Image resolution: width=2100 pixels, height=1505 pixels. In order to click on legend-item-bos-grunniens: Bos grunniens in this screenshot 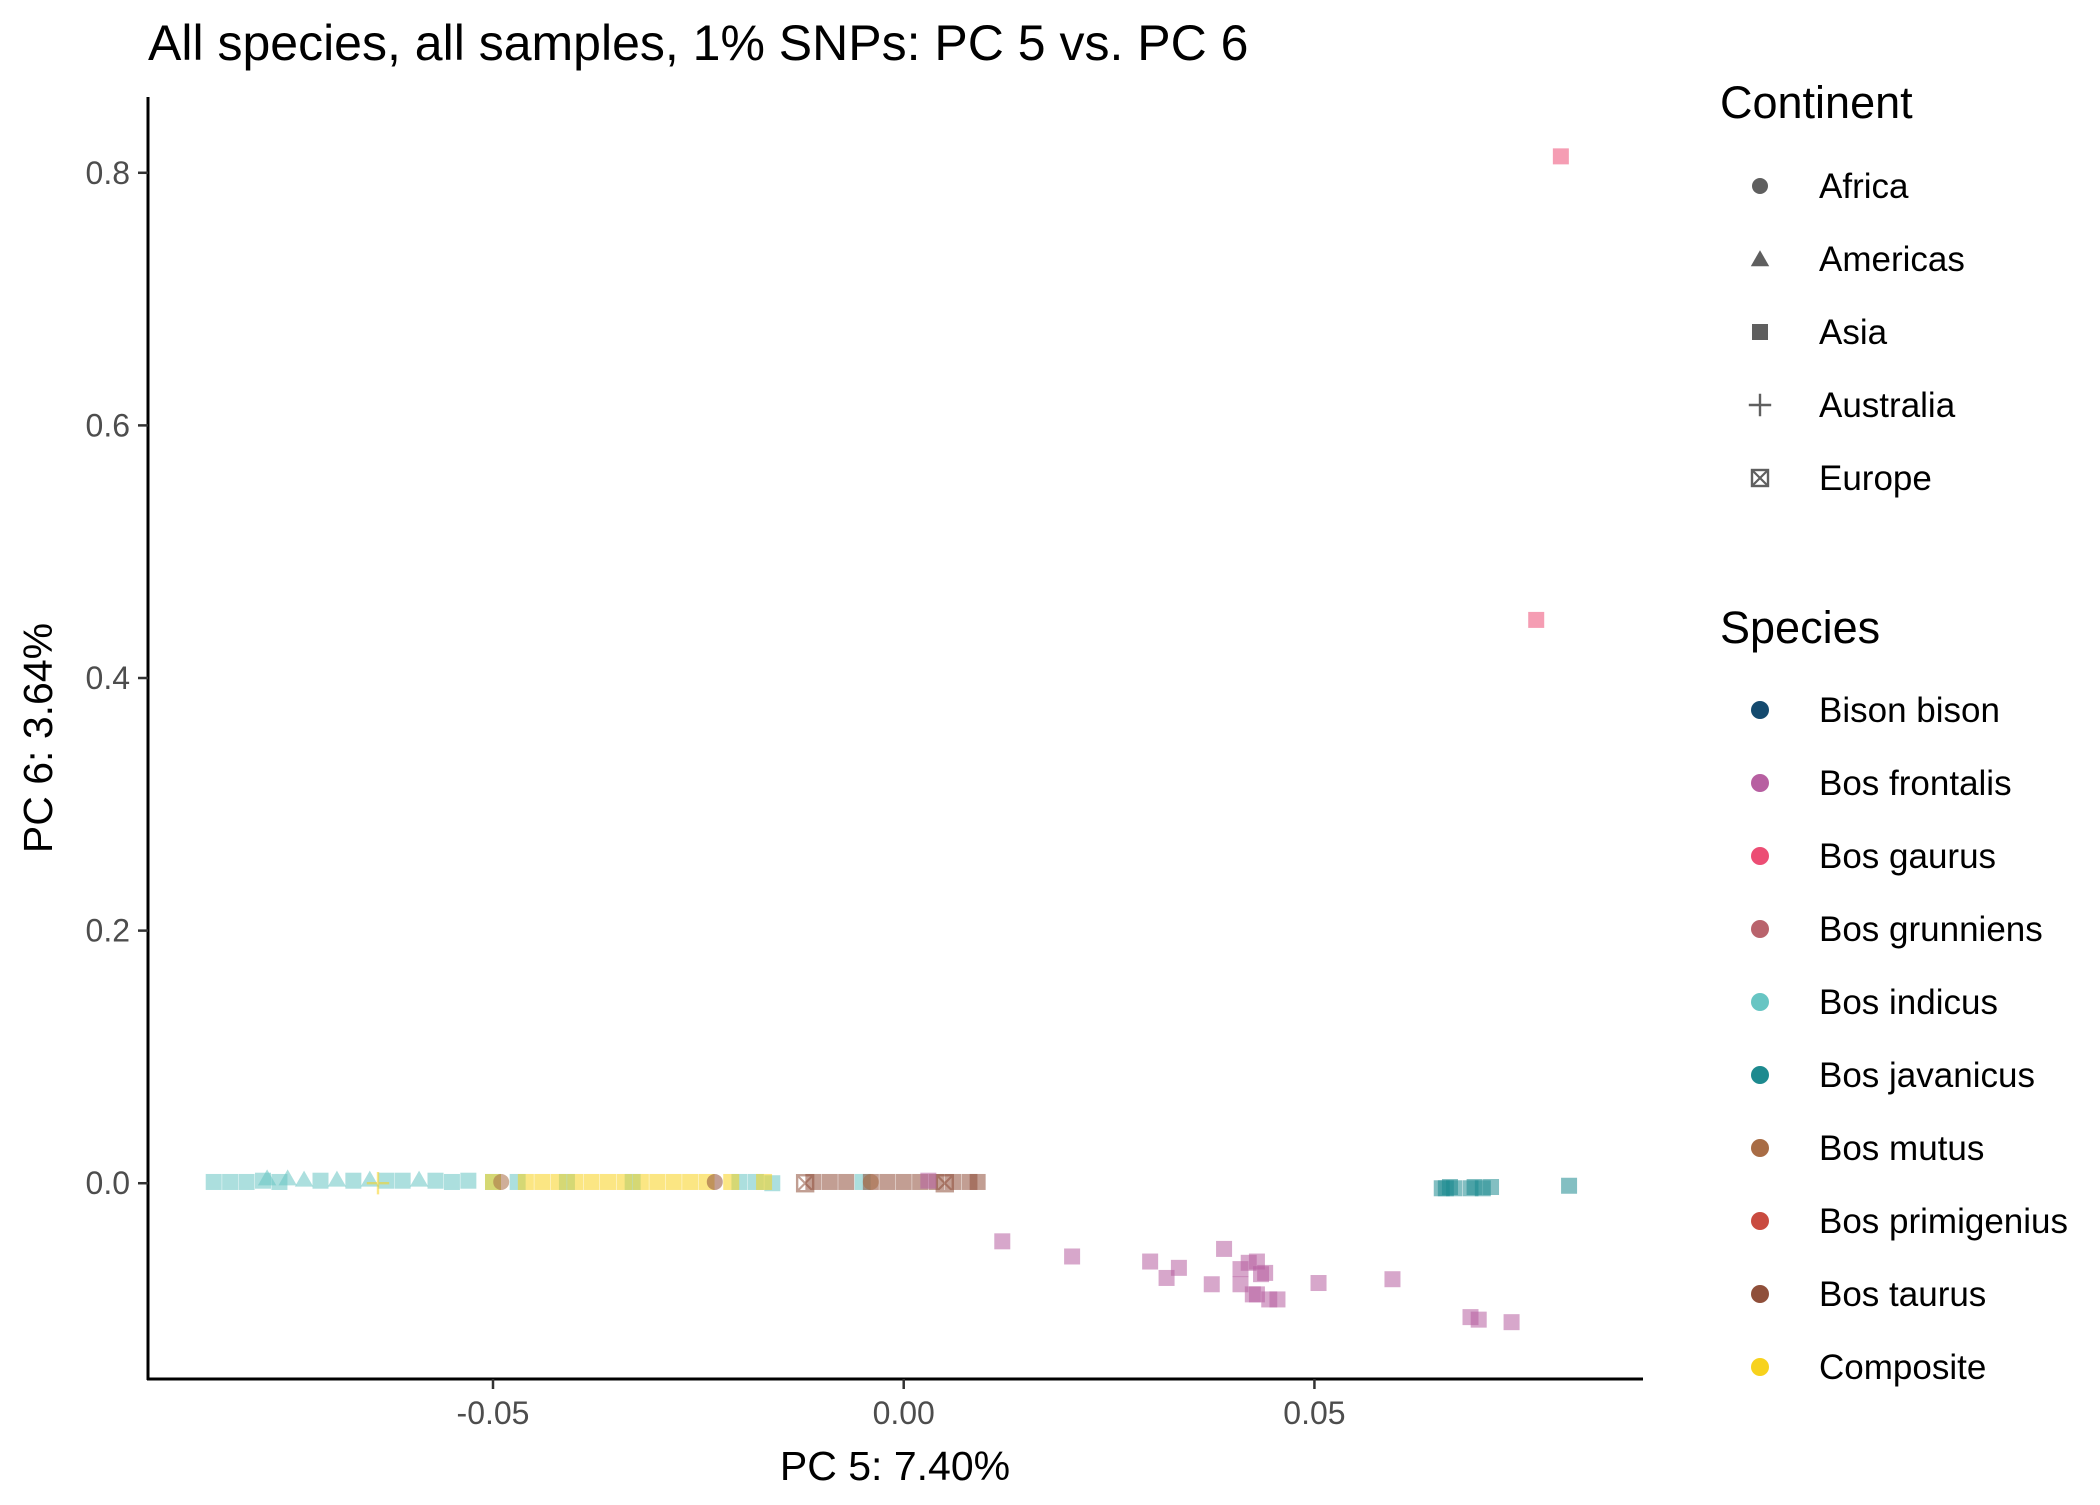, I will do `click(1897, 929)`.